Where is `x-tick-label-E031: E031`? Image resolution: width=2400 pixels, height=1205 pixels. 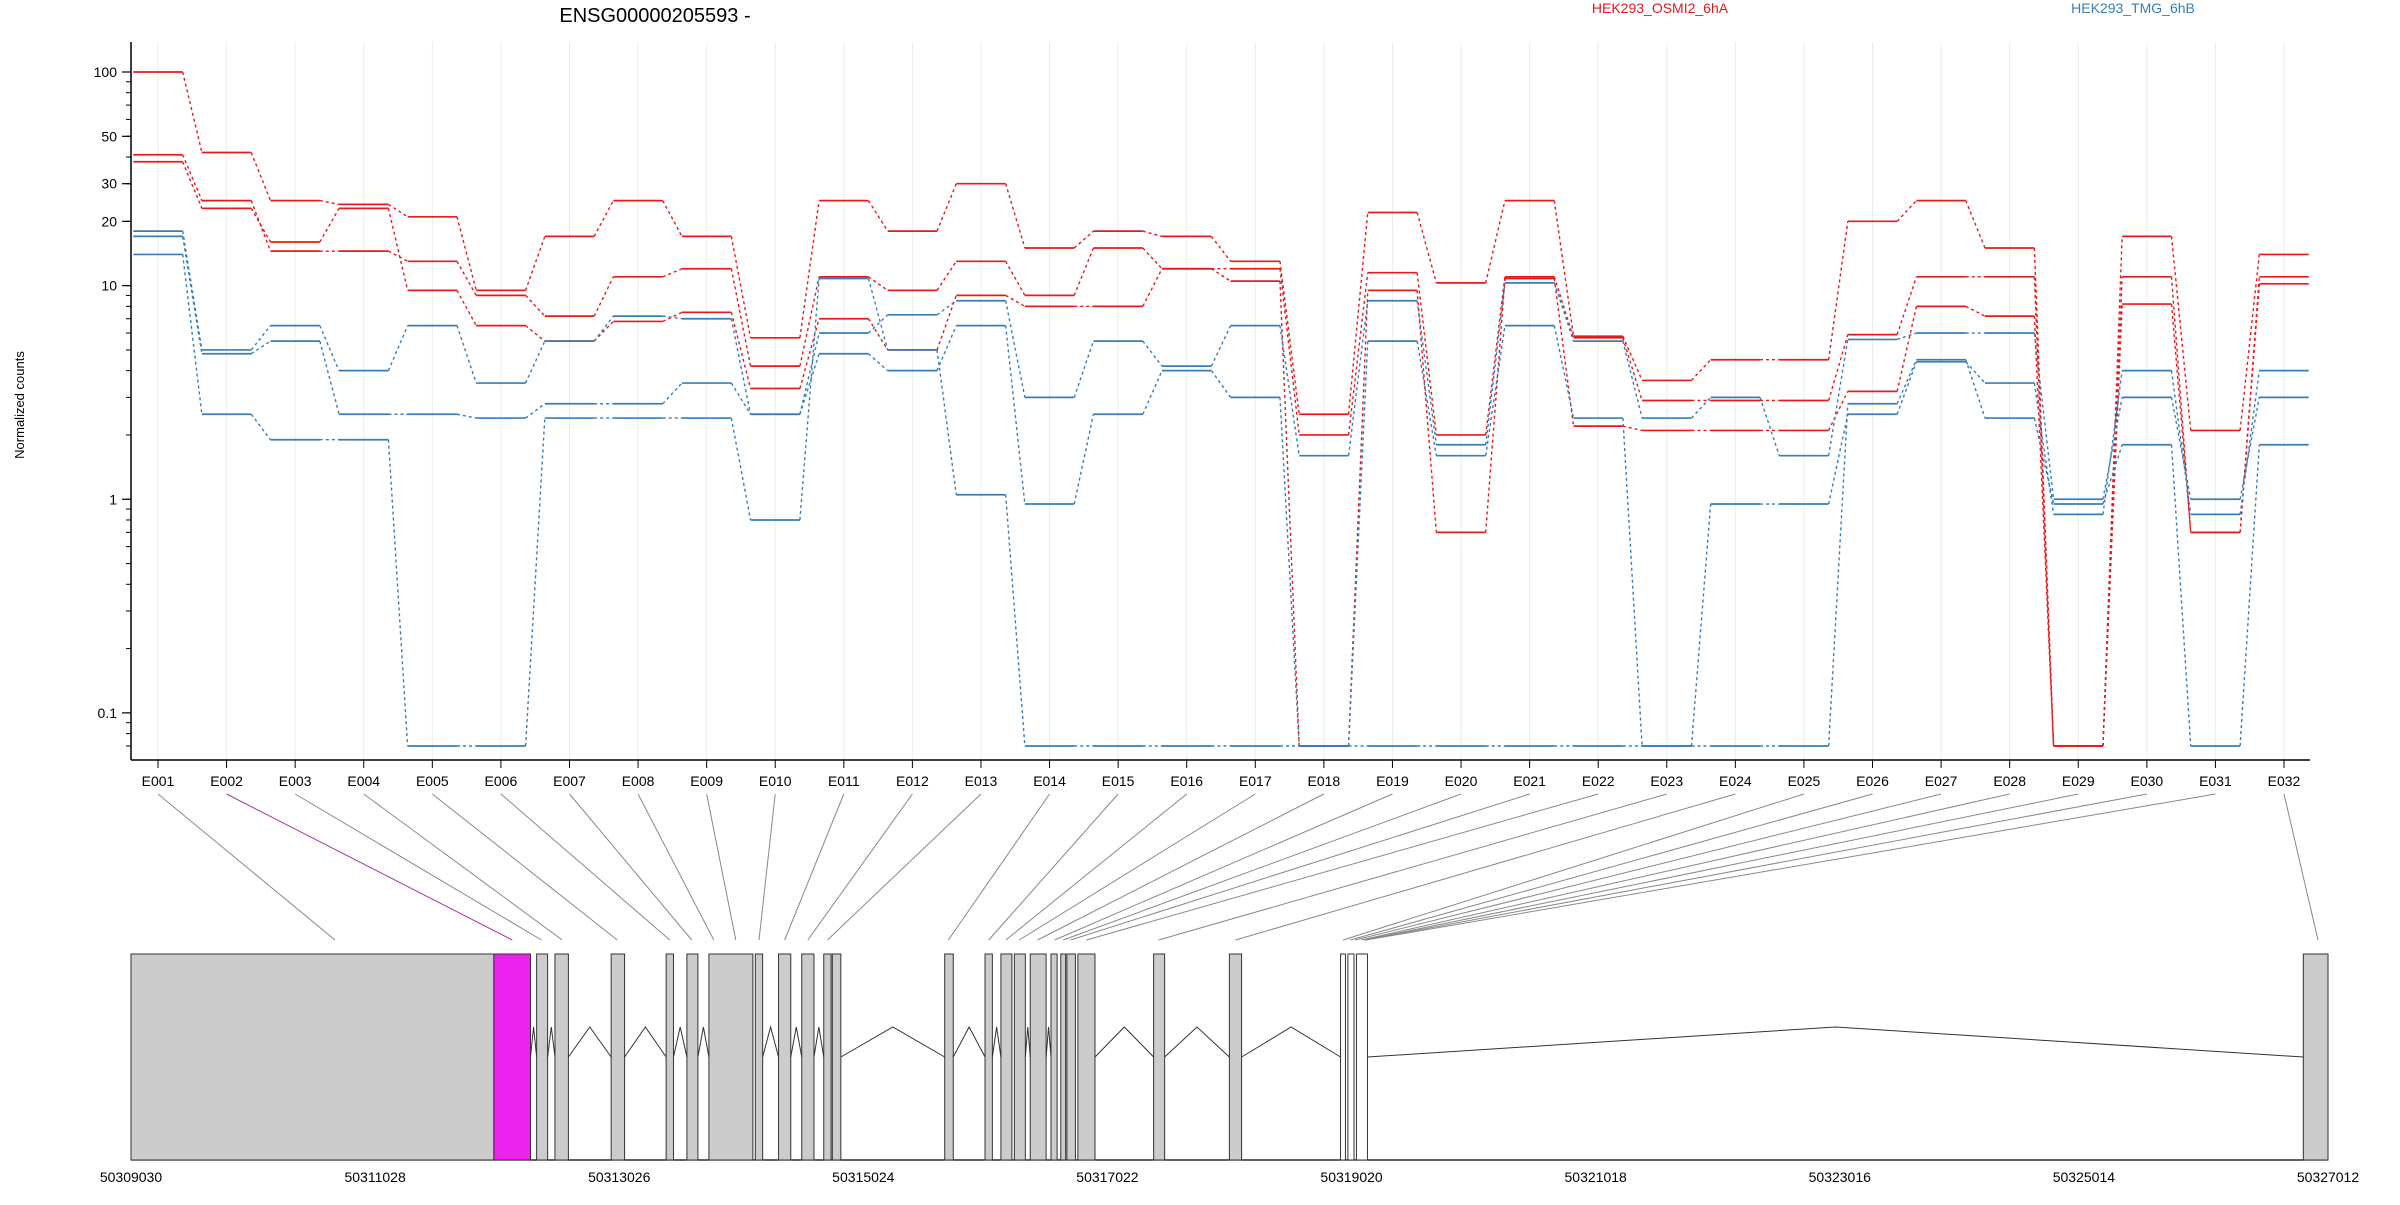
x-tick-label-E031: E031 is located at coordinates (2215, 781).